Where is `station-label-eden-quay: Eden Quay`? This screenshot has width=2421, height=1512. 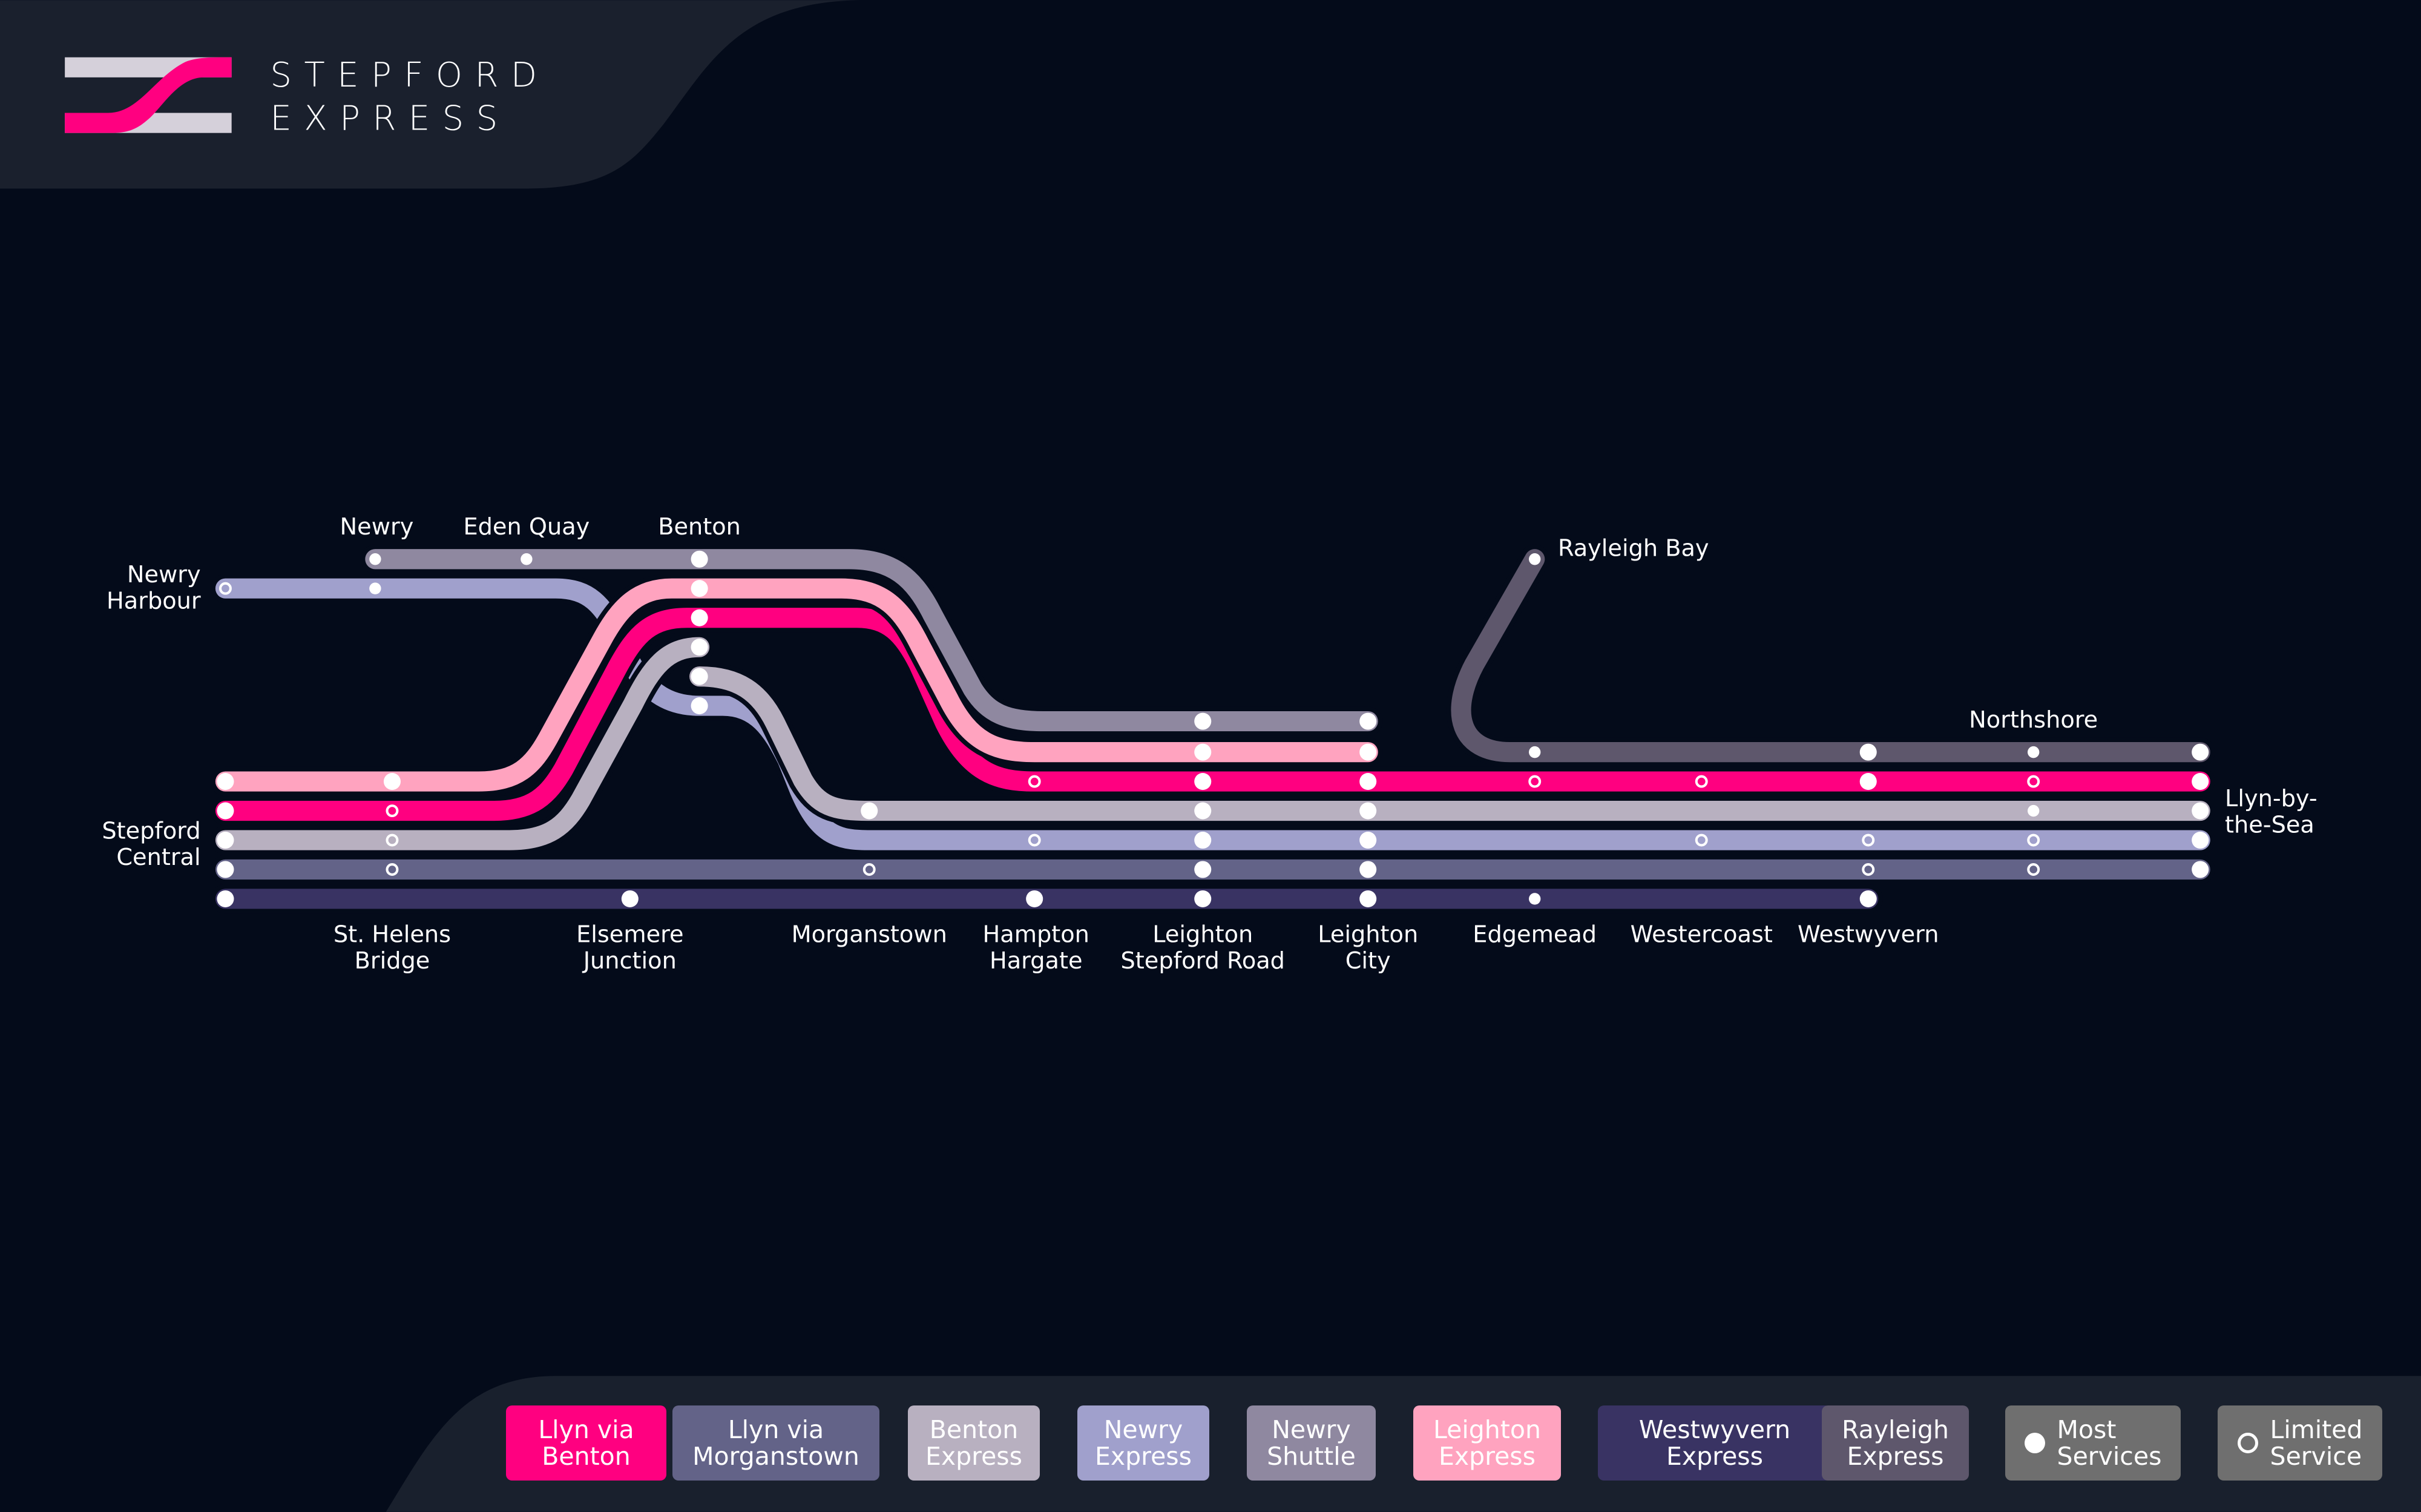
station-label-eden-quay: Eden Quay is located at coordinates (526, 527).